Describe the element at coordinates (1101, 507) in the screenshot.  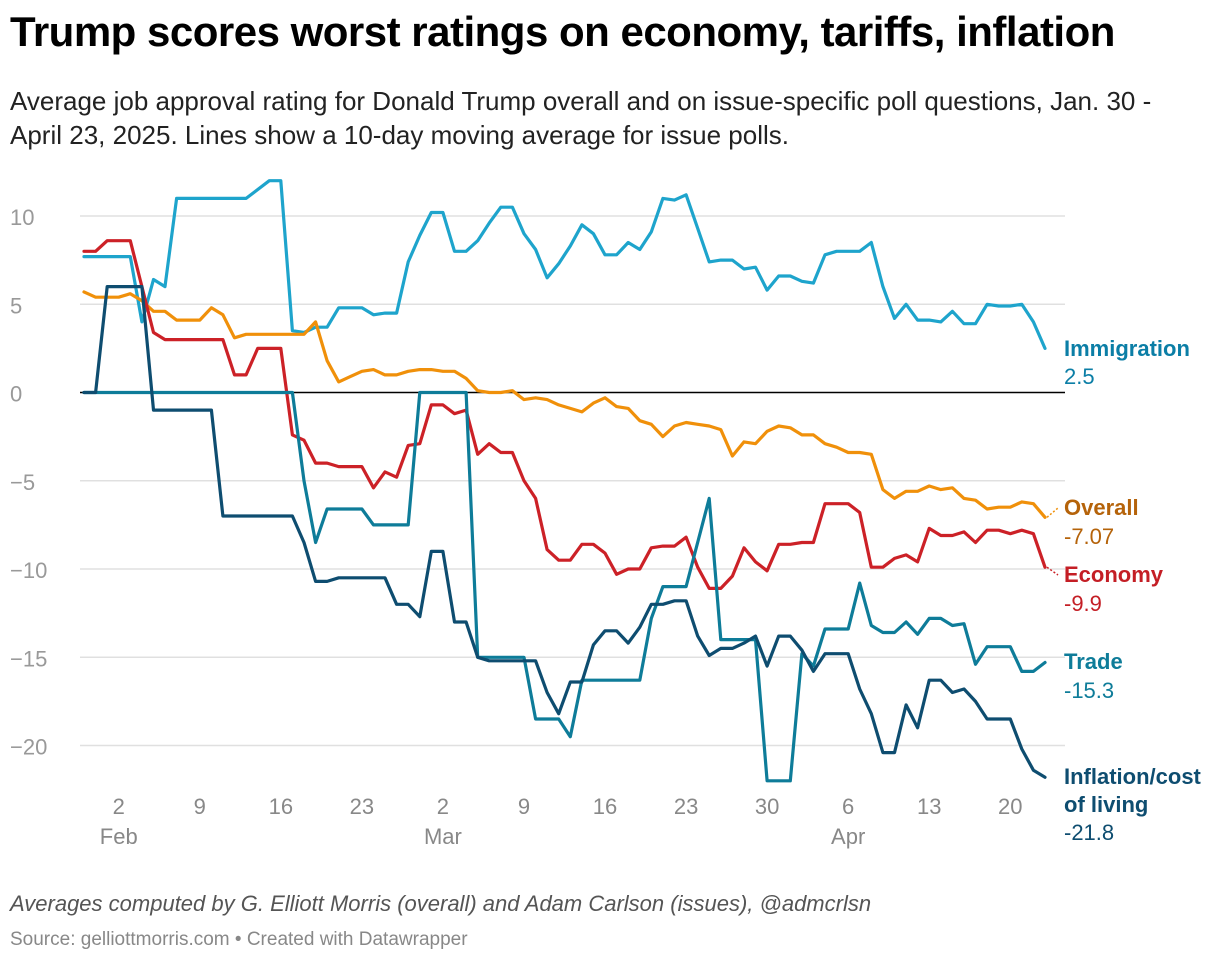
I see `series-label-overall: Overall` at that location.